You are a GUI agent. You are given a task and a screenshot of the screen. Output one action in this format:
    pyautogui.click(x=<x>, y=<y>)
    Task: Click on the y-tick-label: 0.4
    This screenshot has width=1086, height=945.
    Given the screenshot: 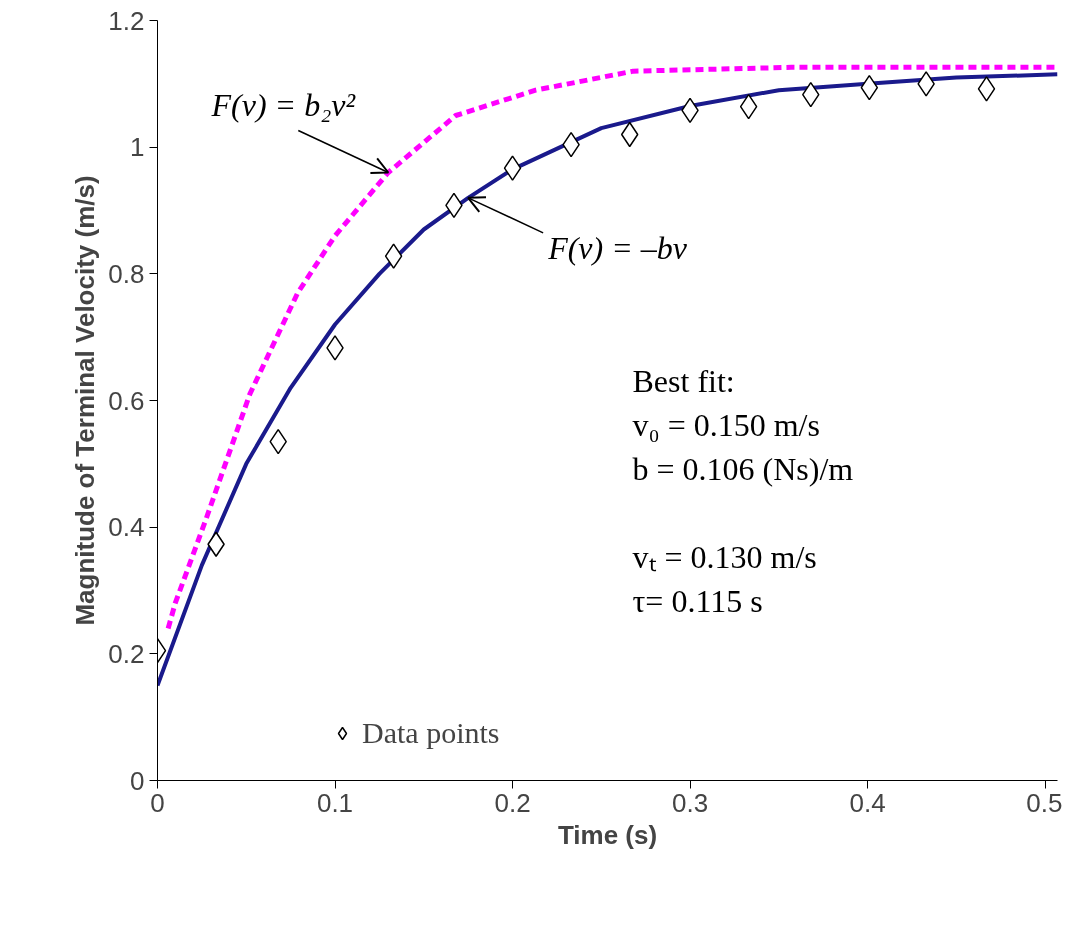 What is the action you would take?
    pyautogui.click(x=126, y=527)
    